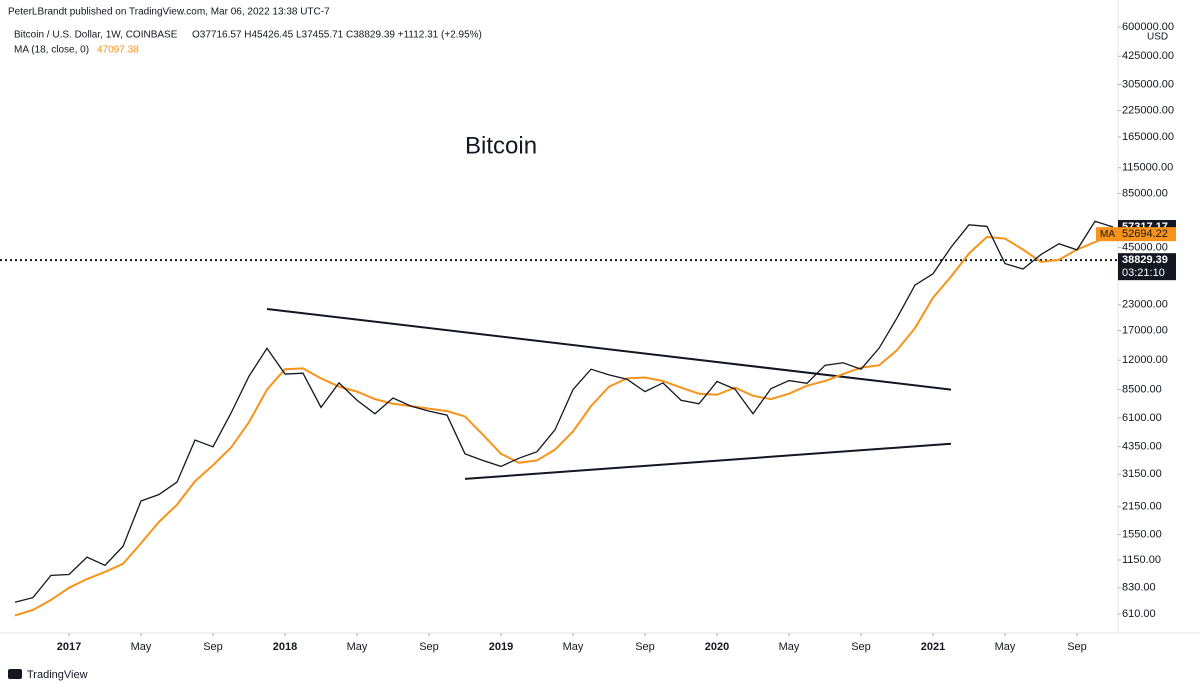 The height and width of the screenshot is (690, 1200). Describe the element at coordinates (51, 50) in the screenshot. I see `ma-legend: MA (18, close, 0)` at that location.